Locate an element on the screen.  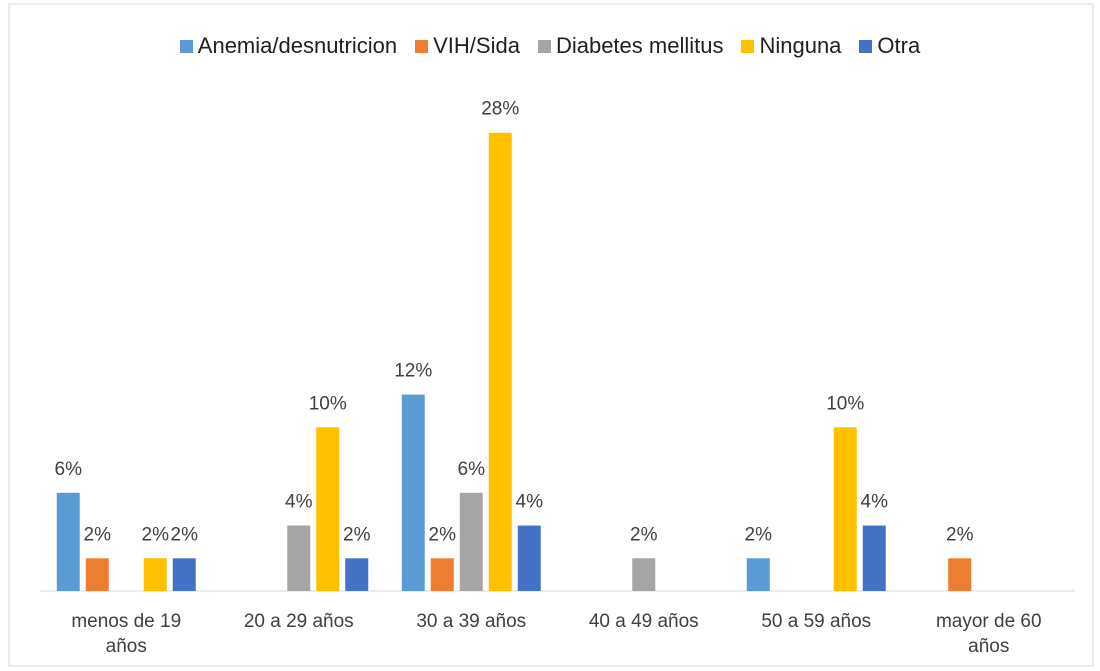
legend-item: Diabetes mellitus is located at coordinates (630, 46).